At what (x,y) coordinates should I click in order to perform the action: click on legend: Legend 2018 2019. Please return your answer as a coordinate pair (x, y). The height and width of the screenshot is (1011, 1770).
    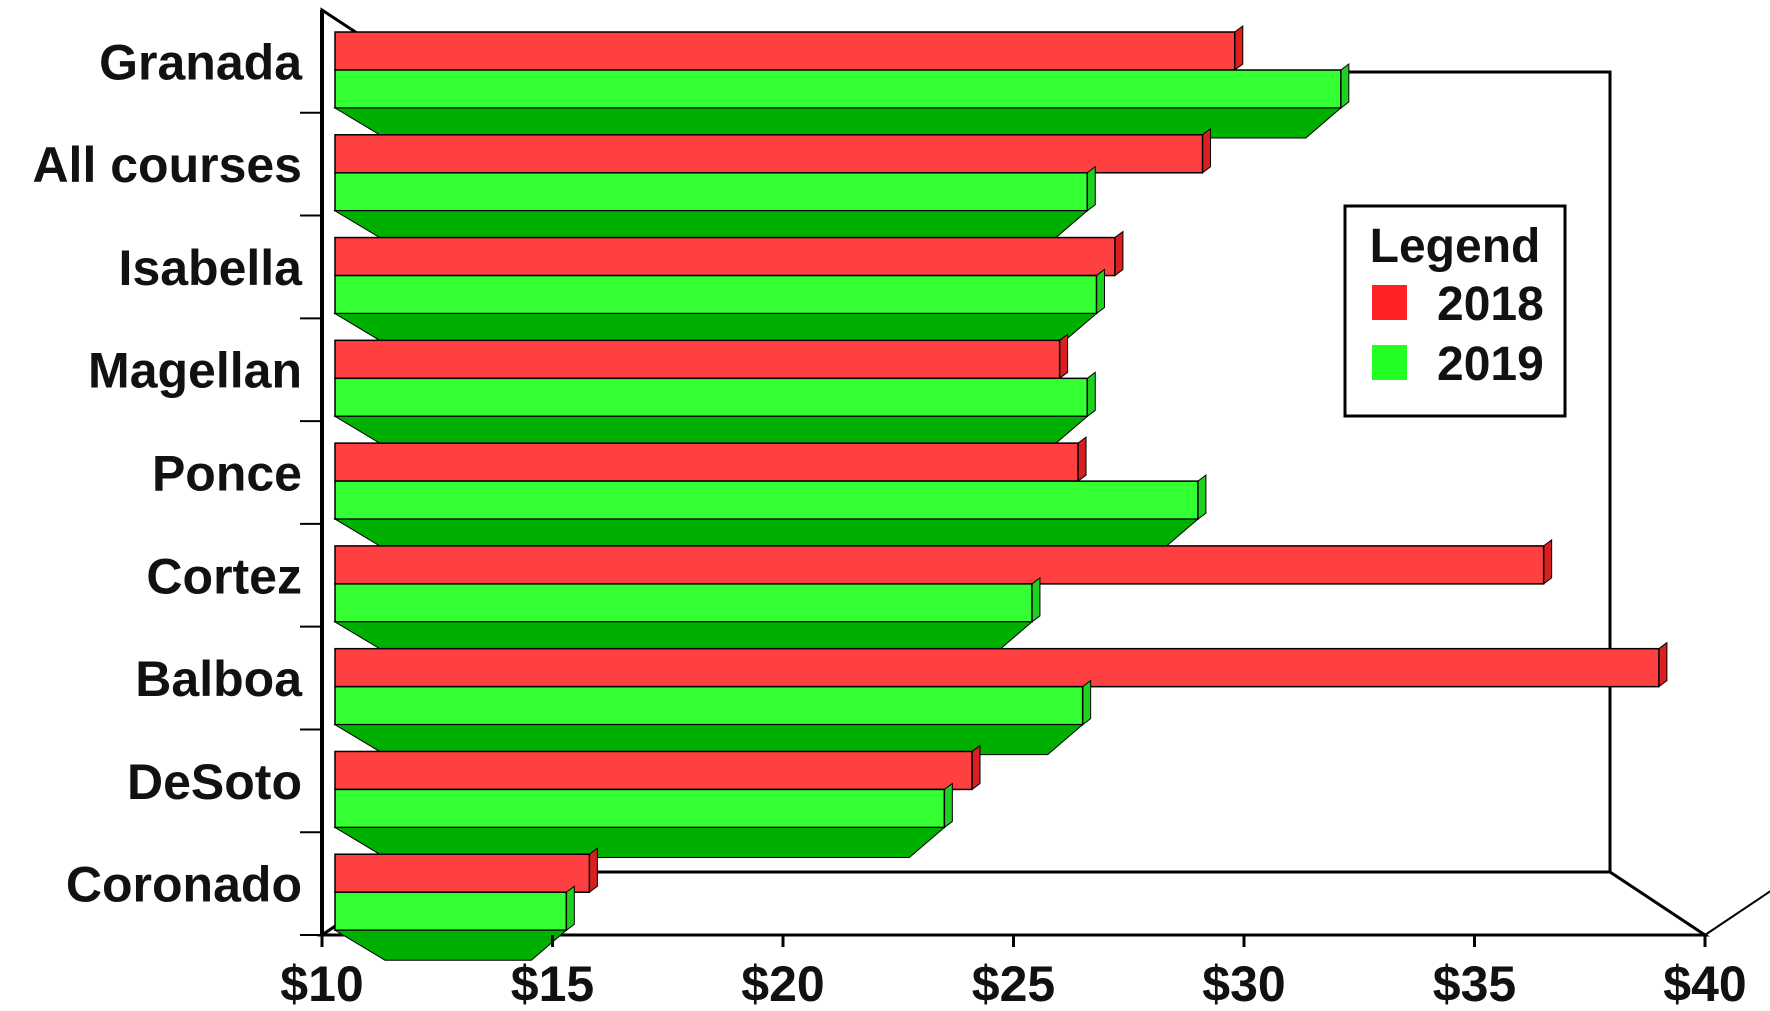
    Looking at the image, I should click on (1455, 311).